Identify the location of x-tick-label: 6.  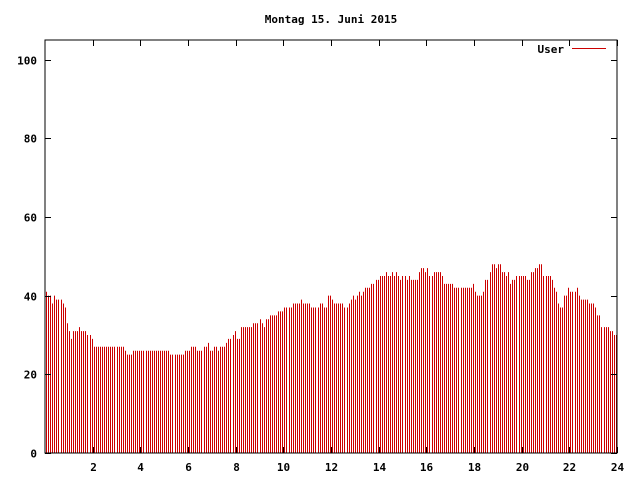
(188, 467).